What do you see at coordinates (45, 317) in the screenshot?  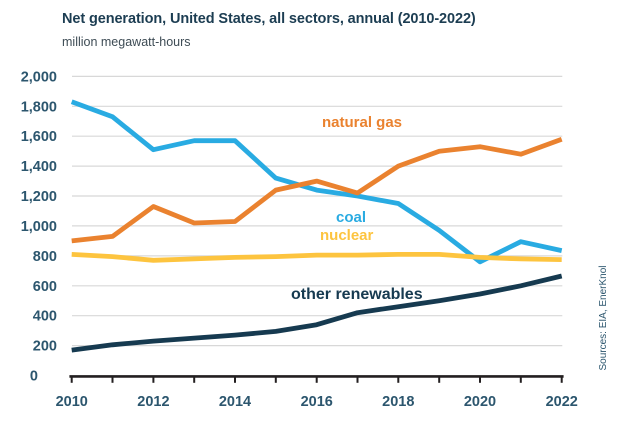 I see `y-tick-label: 400` at bounding box center [45, 317].